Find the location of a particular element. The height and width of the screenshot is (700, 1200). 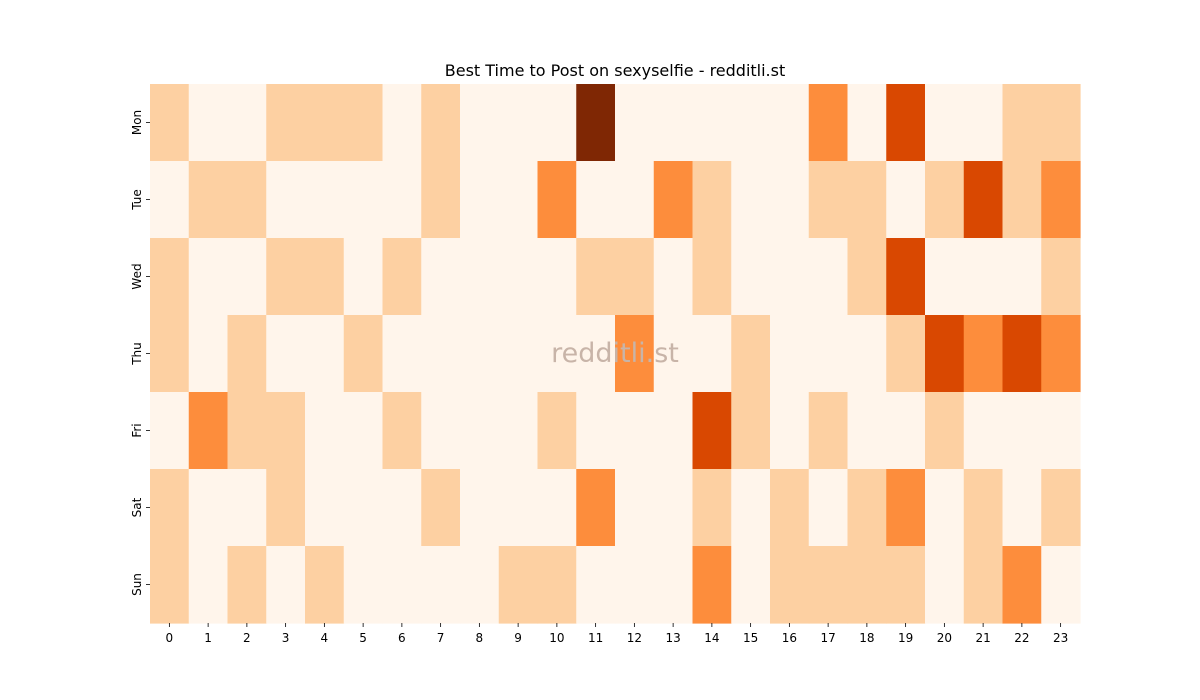

y-tick-label: Mon is located at coordinates (137, 122).